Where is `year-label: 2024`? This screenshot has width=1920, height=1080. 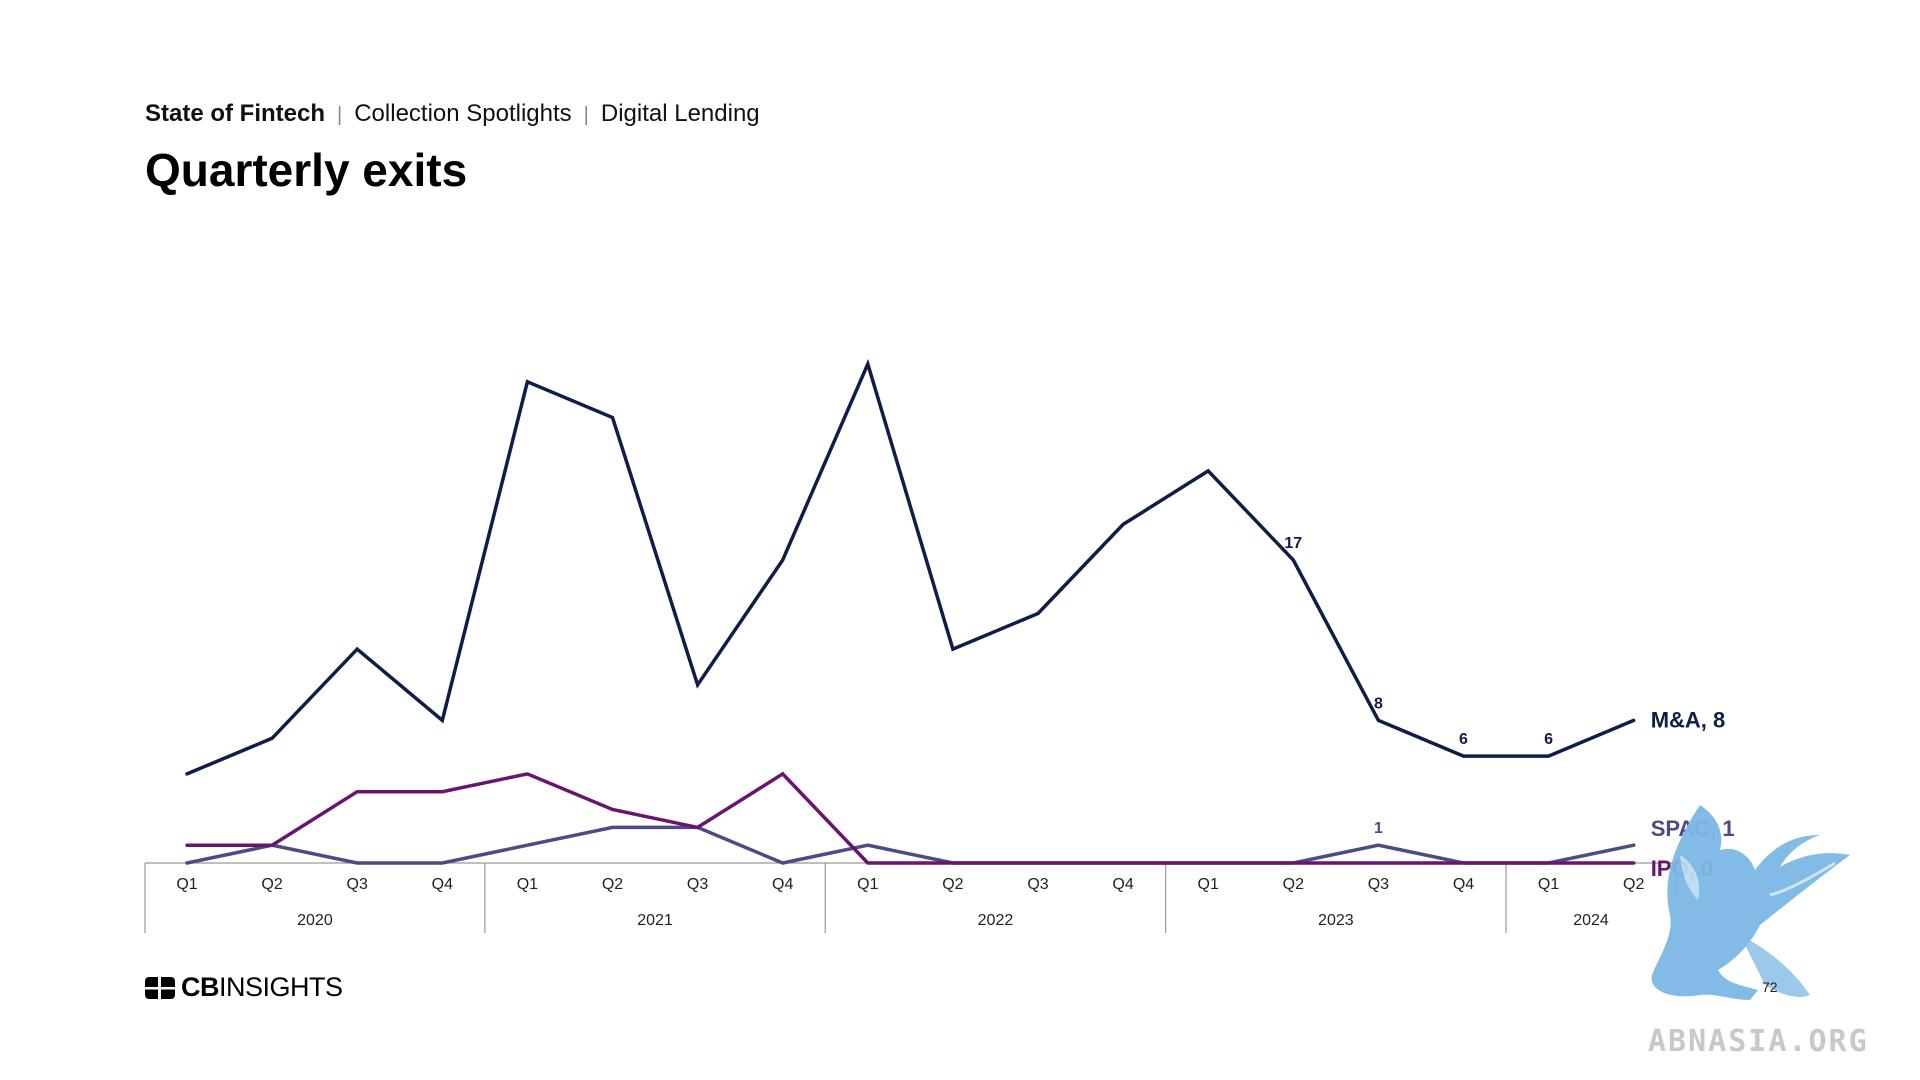 year-label: 2024 is located at coordinates (1591, 920).